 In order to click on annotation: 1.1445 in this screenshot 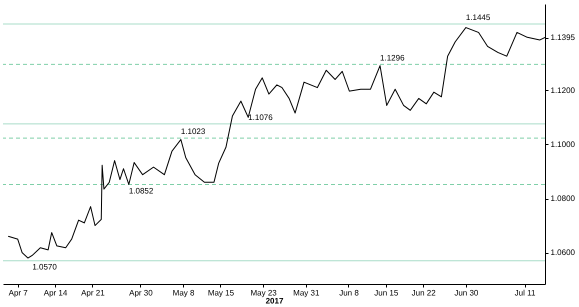, I will do `click(478, 17)`.